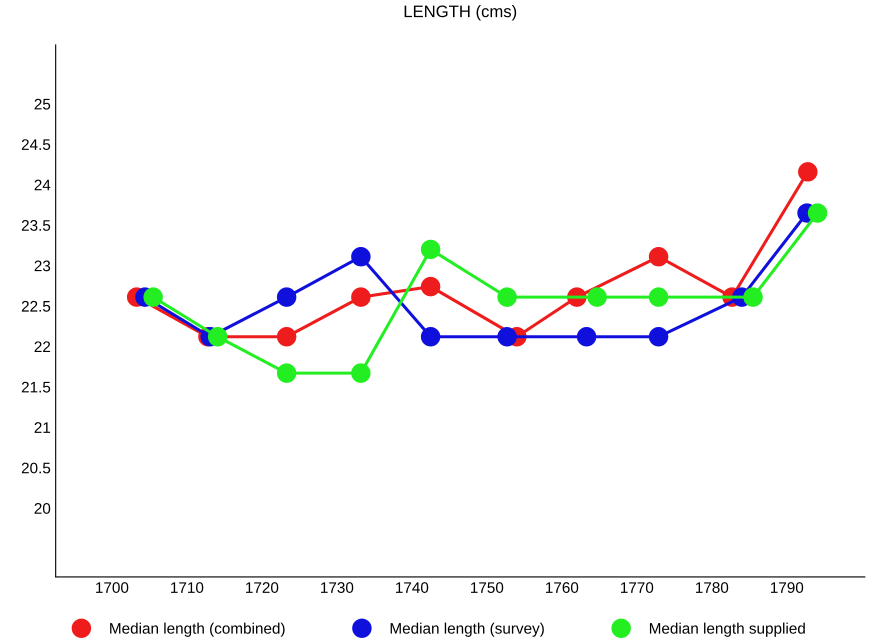 The height and width of the screenshot is (641, 870). I want to click on y-tick-label: 25, so click(42, 104).